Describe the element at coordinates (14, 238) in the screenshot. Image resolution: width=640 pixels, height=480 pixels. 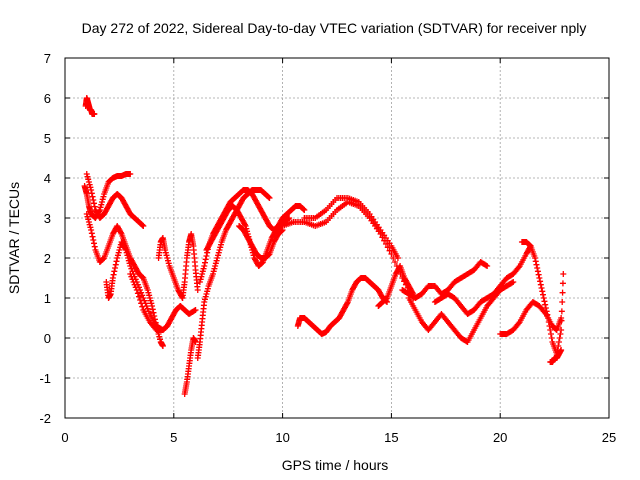
I see `y-axis-label: SDTVAR / TECUs` at that location.